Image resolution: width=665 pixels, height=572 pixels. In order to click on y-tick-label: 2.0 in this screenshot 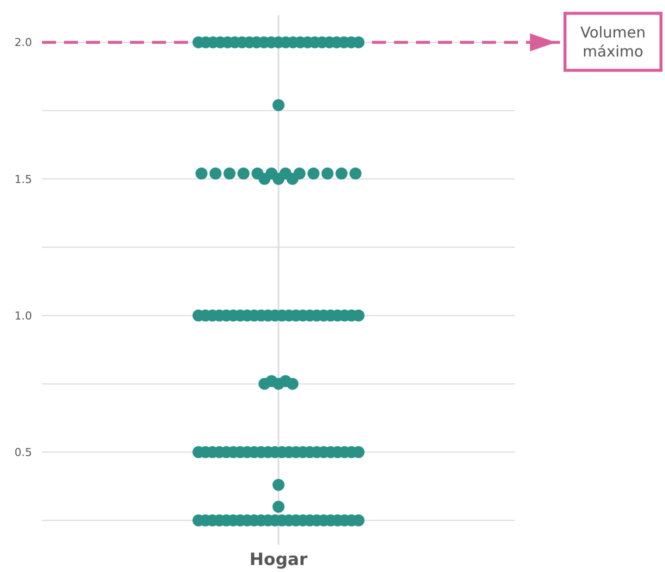, I will do `click(23, 43)`.